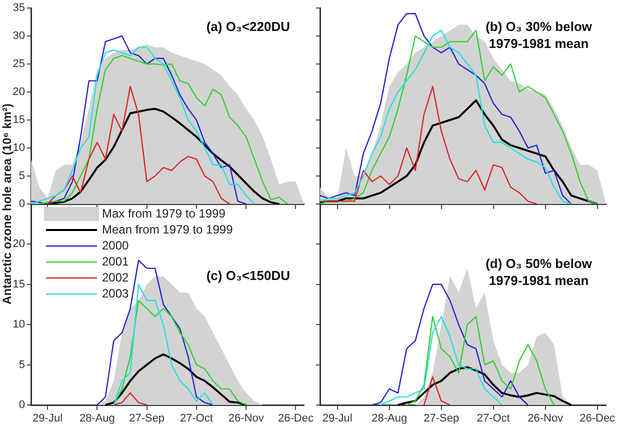  What do you see at coordinates (164, 213) in the screenshot?
I see `legend-label: Max from 1979 to 1999` at bounding box center [164, 213].